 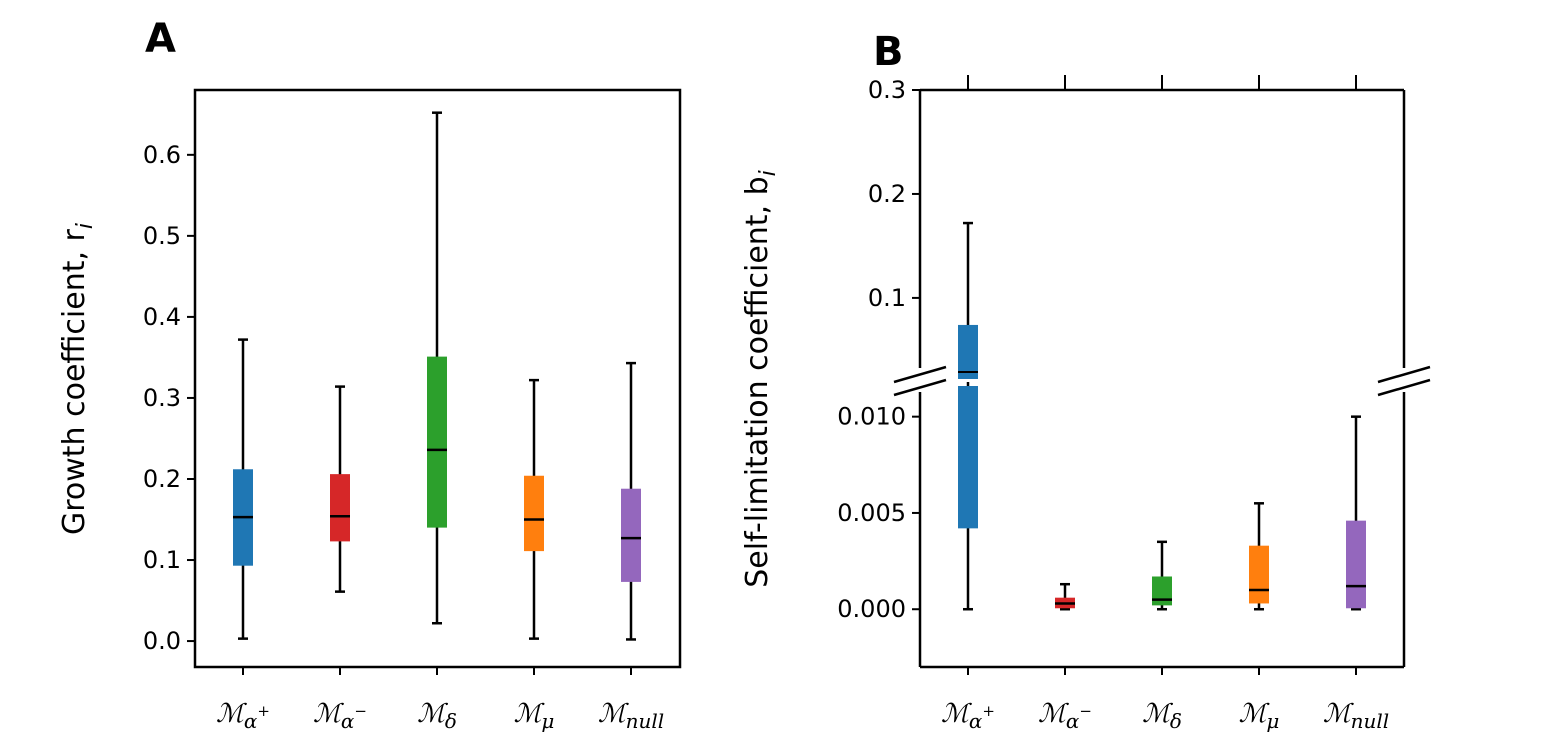 What do you see at coordinates (1065, 716) in the screenshot?
I see `panel-b-xtick-label: ℳα−` at bounding box center [1065, 716].